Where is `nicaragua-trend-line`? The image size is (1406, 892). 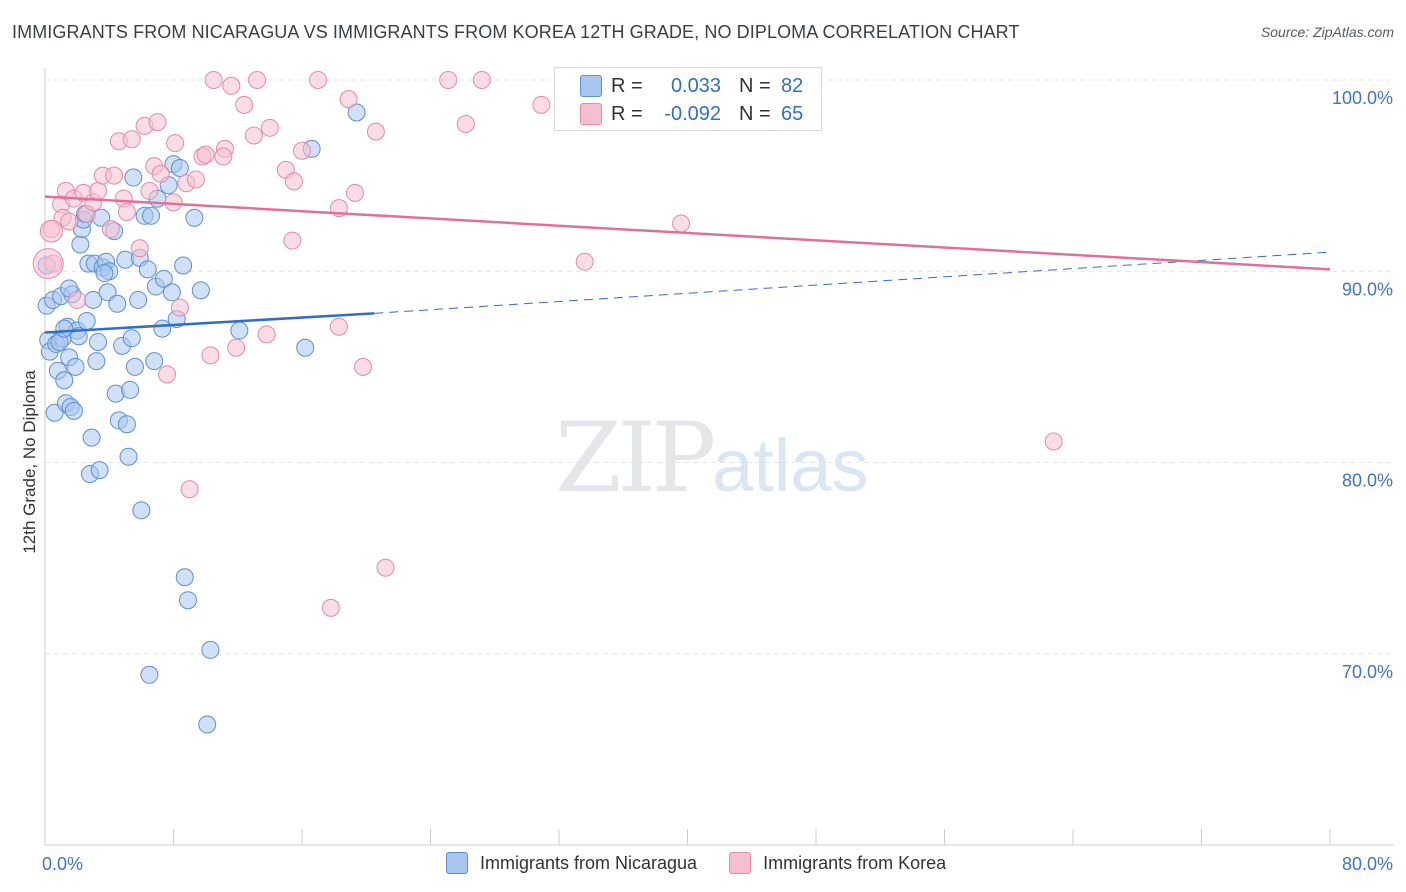
nicaragua-trend-line is located at coordinates (209, 323).